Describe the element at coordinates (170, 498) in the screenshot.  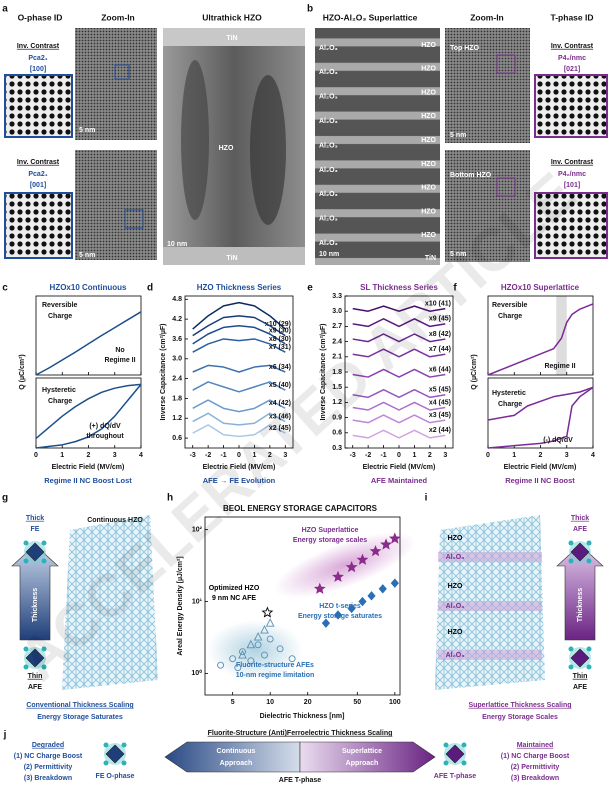
I see `label: h` at that location.